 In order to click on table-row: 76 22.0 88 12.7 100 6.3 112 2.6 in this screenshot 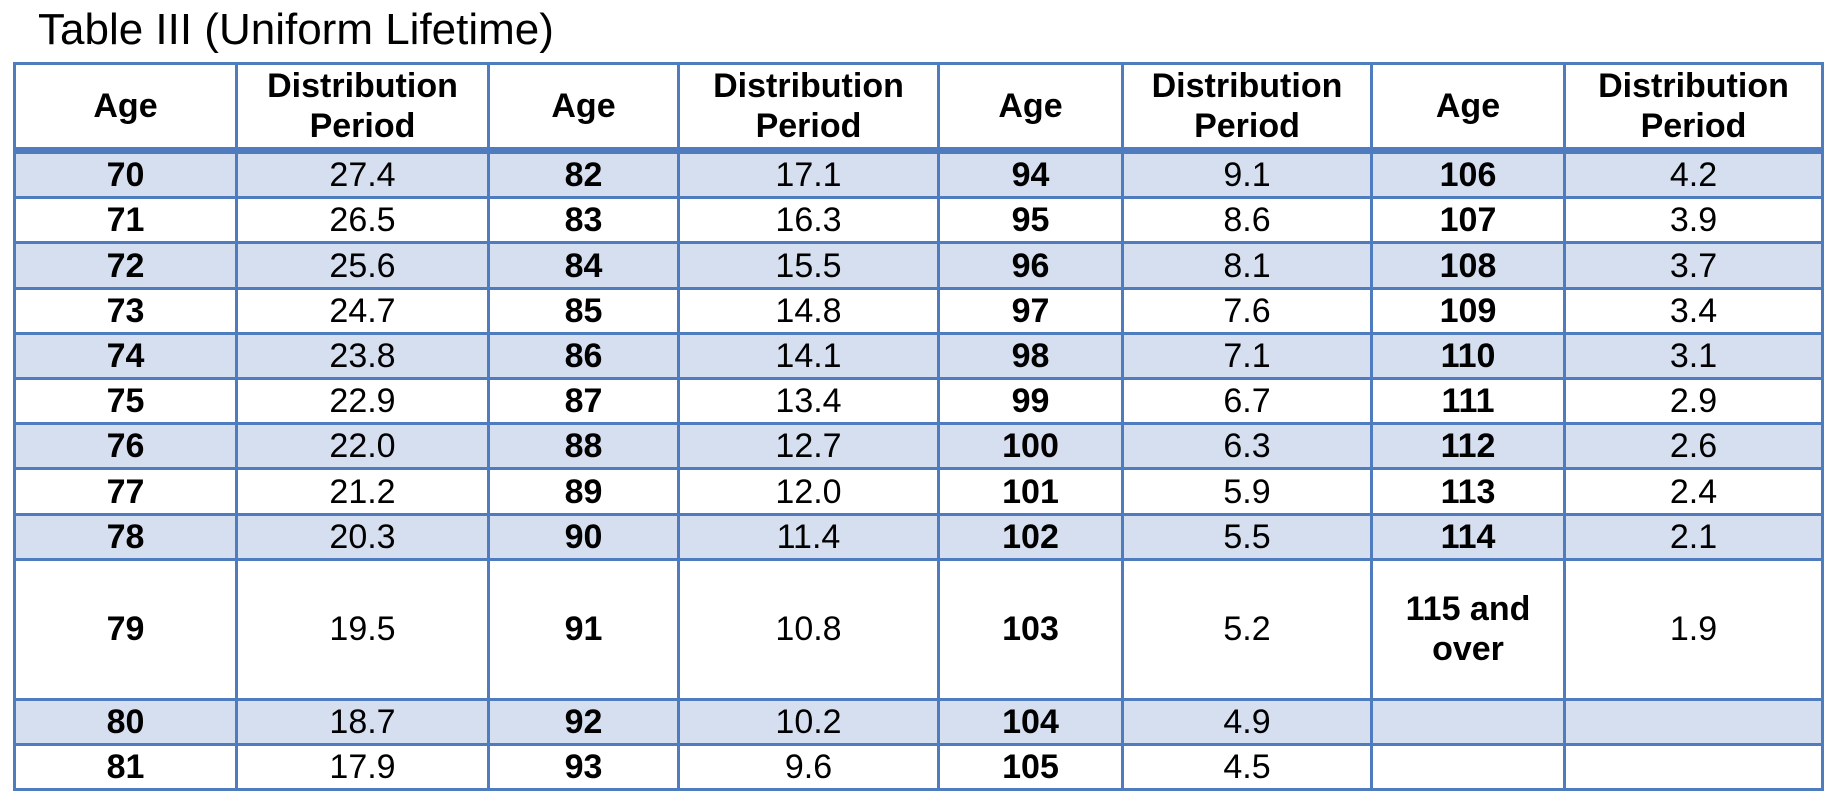, I will do `click(918, 446)`.